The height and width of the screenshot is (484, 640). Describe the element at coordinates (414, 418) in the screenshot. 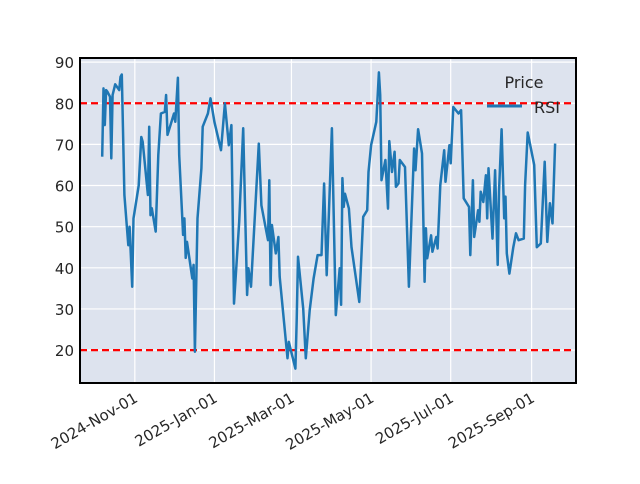

I see `x-tick-label: 2025-Jul-01` at that location.